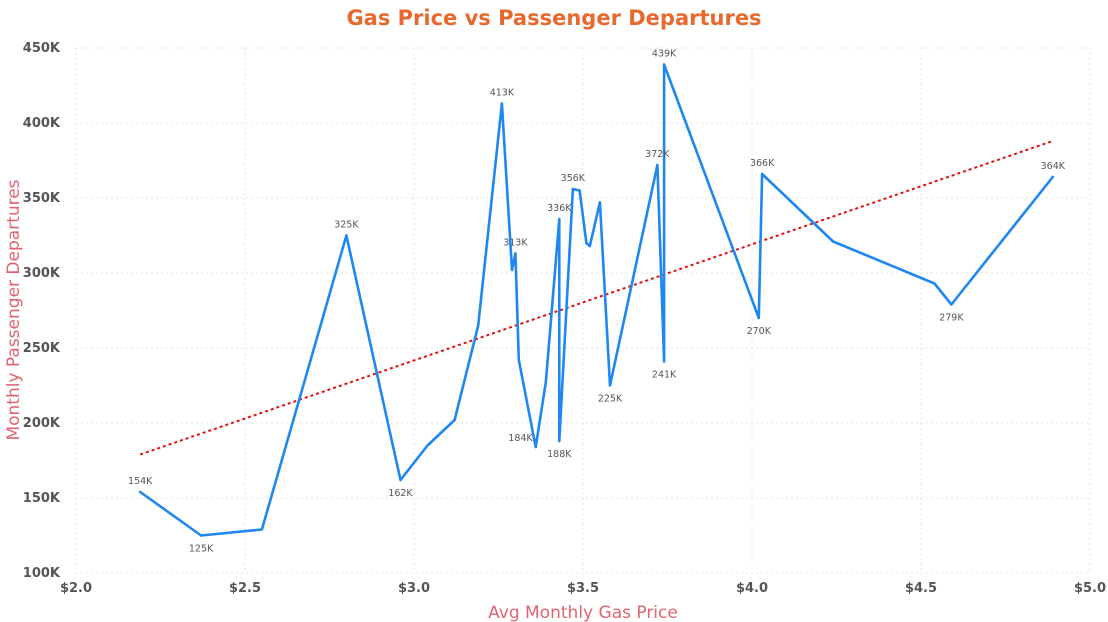 The width and height of the screenshot is (1108, 622). What do you see at coordinates (520, 438) in the screenshot?
I see `data-label: 184K` at bounding box center [520, 438].